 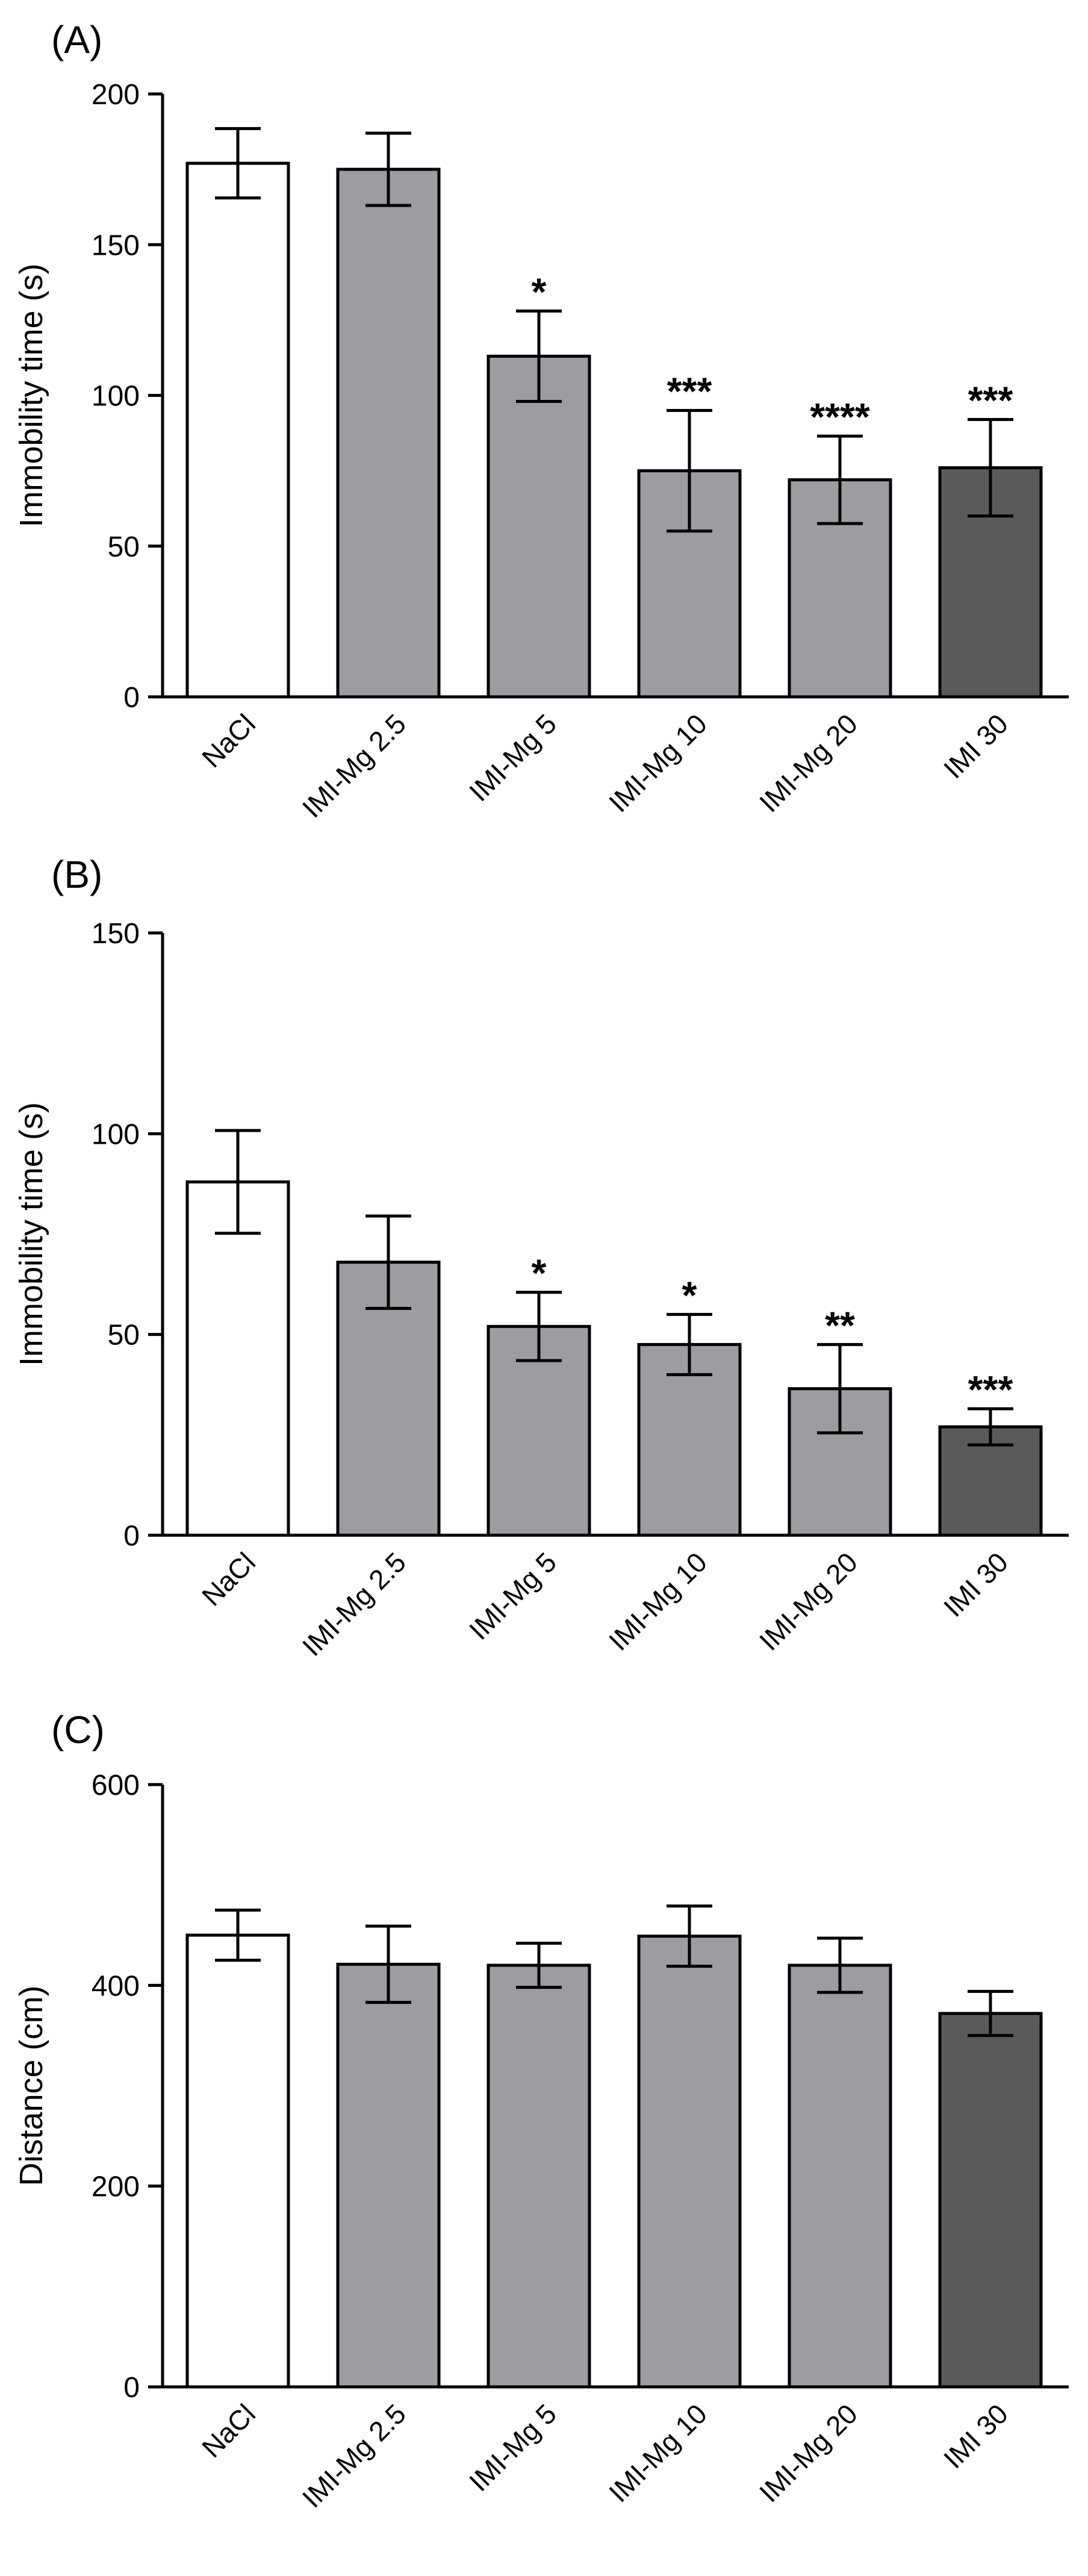 I want to click on y-tick-label: 600, so click(x=116, y=1785).